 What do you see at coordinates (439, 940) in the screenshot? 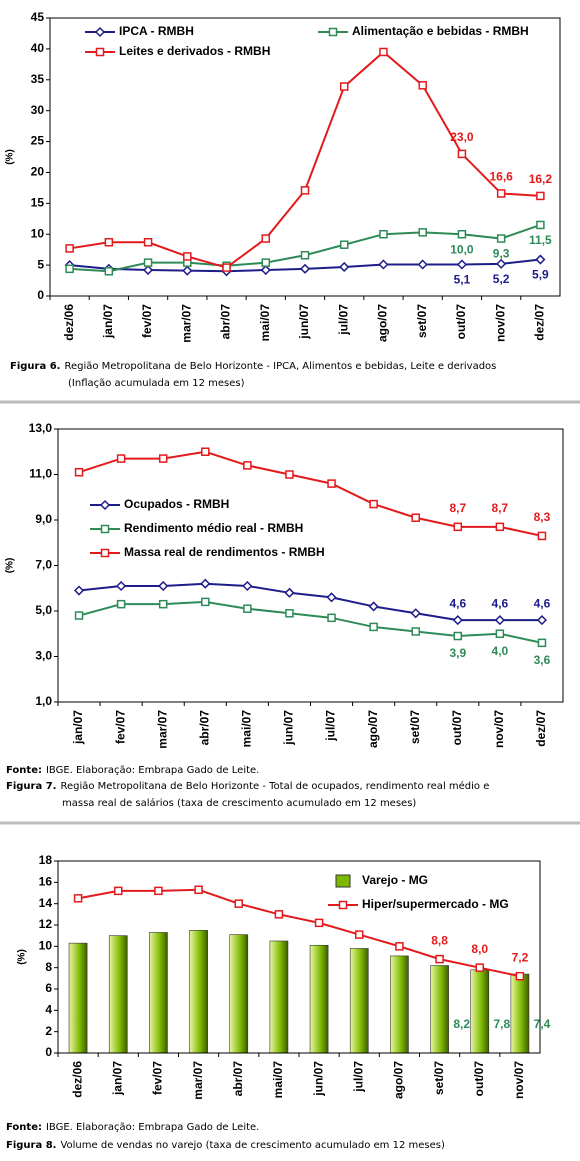
I see `data-label: 8,8` at bounding box center [439, 940].